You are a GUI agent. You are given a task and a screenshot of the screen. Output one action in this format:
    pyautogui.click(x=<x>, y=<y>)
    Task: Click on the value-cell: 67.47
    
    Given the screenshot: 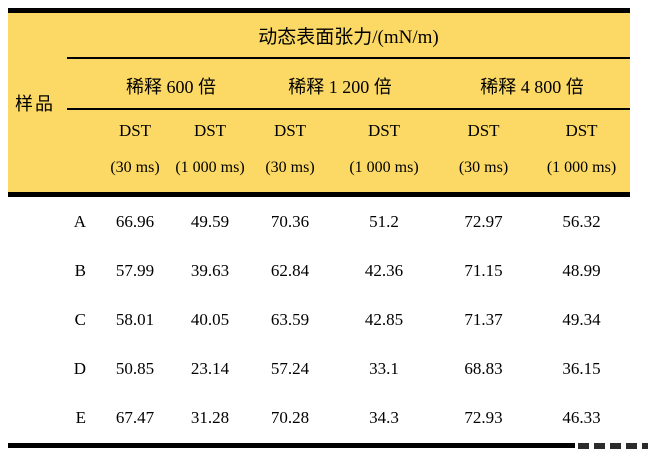 What is the action you would take?
    pyautogui.click(x=135, y=418)
    